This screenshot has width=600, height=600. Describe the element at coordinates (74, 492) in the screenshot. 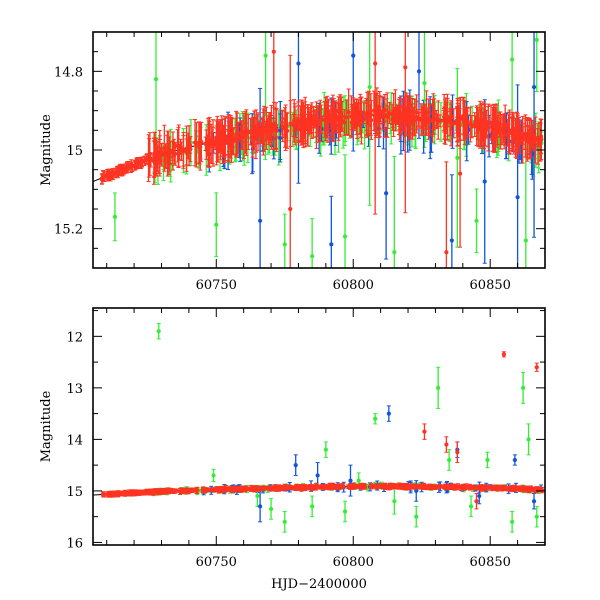

I see `y-tick-label: 15` at that location.